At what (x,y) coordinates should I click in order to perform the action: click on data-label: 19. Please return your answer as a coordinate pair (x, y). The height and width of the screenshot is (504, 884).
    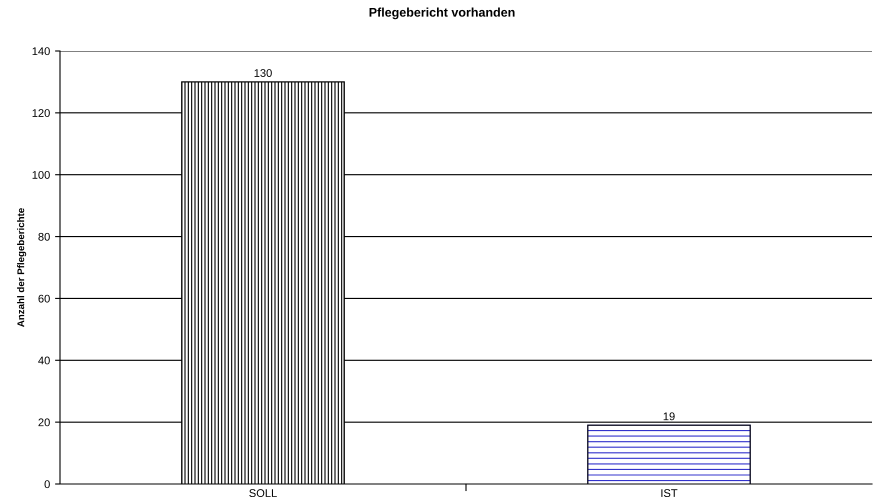
    Looking at the image, I should click on (669, 416).